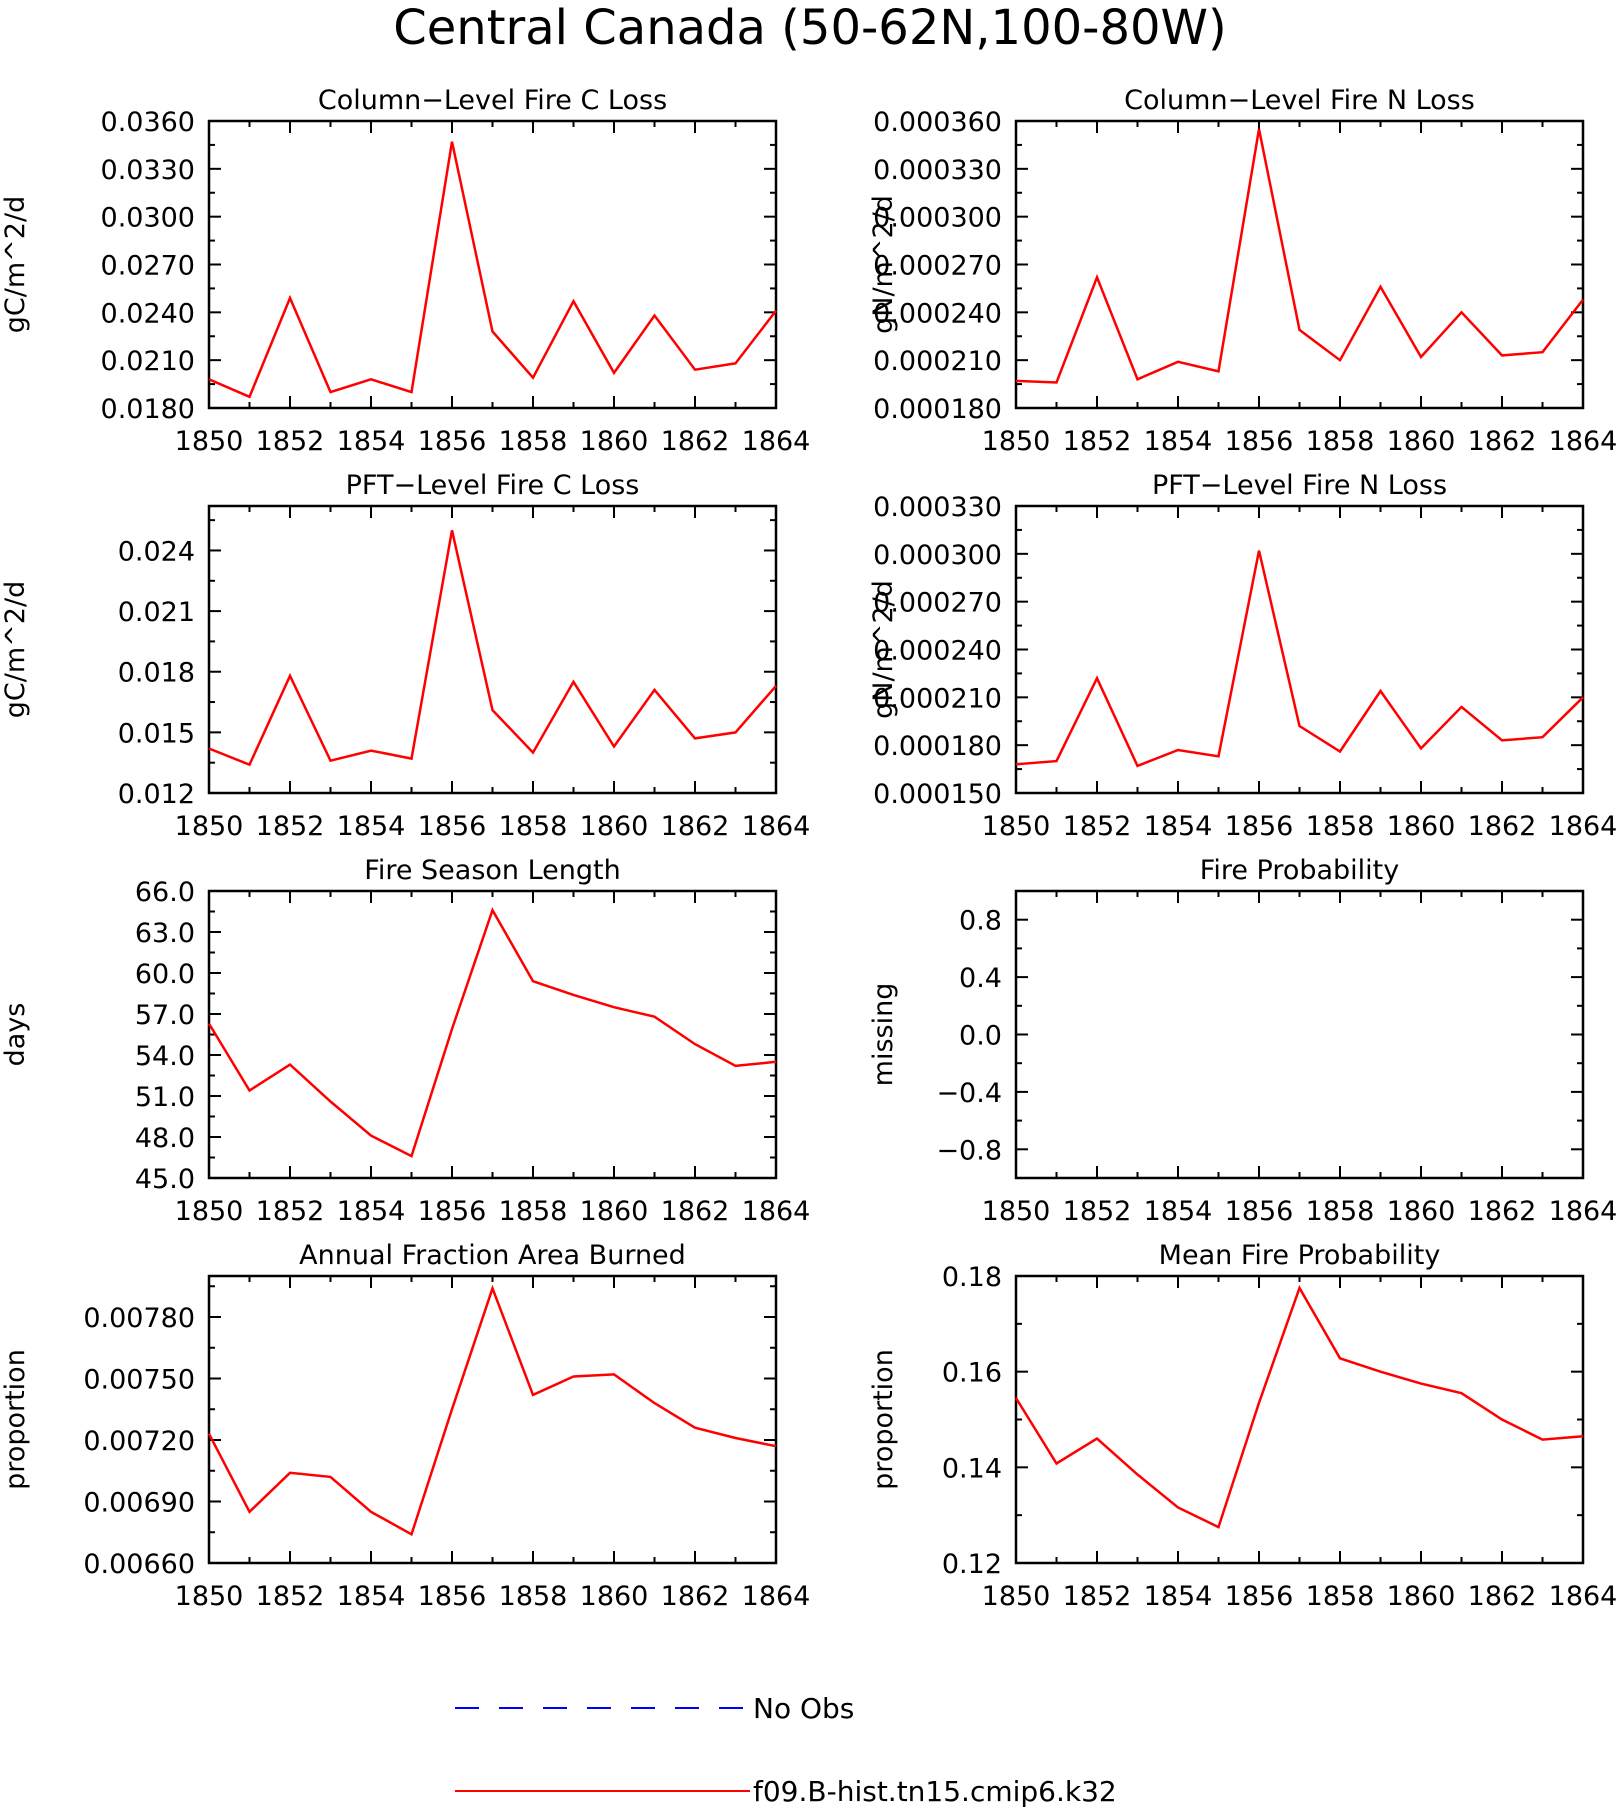 This screenshot has width=1621, height=1809. What do you see at coordinates (883, 1035) in the screenshot?
I see `y-axis-label: missing` at bounding box center [883, 1035].